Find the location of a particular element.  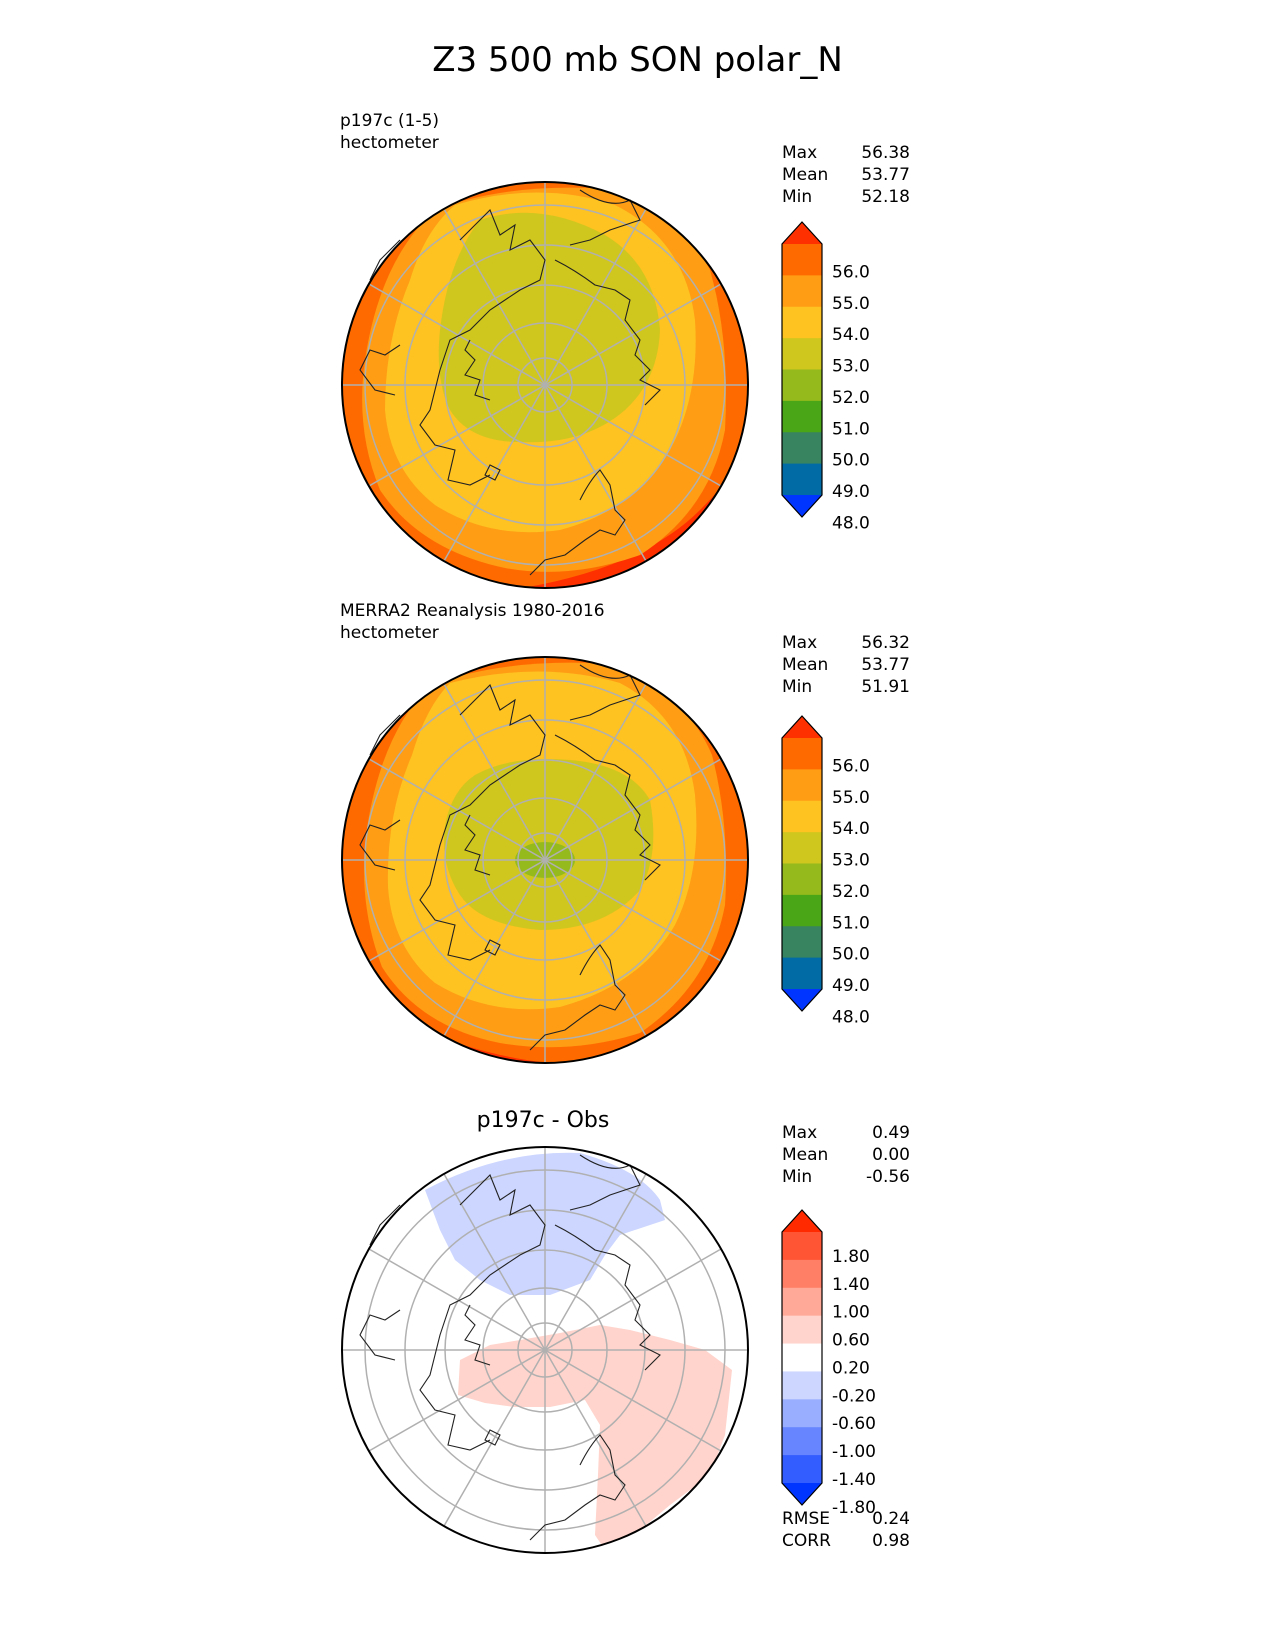

panel1-title: p197c (1-5) hectometer is located at coordinates (389, 132).